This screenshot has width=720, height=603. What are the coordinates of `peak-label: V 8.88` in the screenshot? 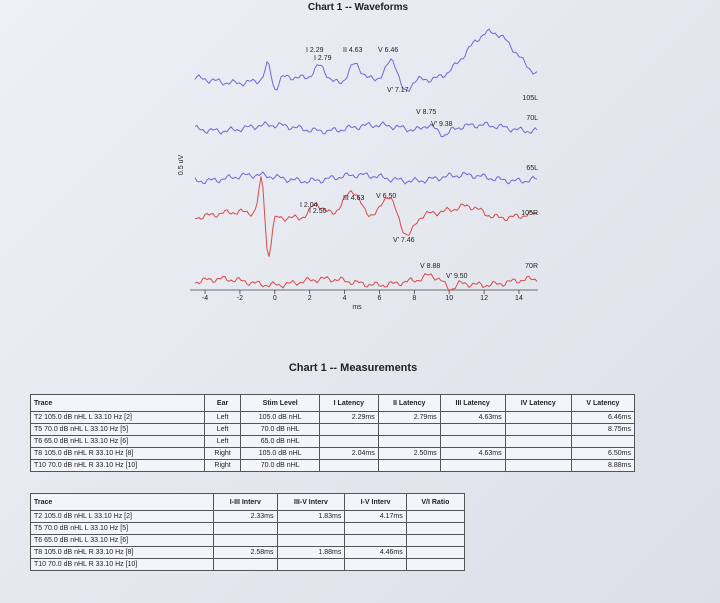 It's located at (430, 266).